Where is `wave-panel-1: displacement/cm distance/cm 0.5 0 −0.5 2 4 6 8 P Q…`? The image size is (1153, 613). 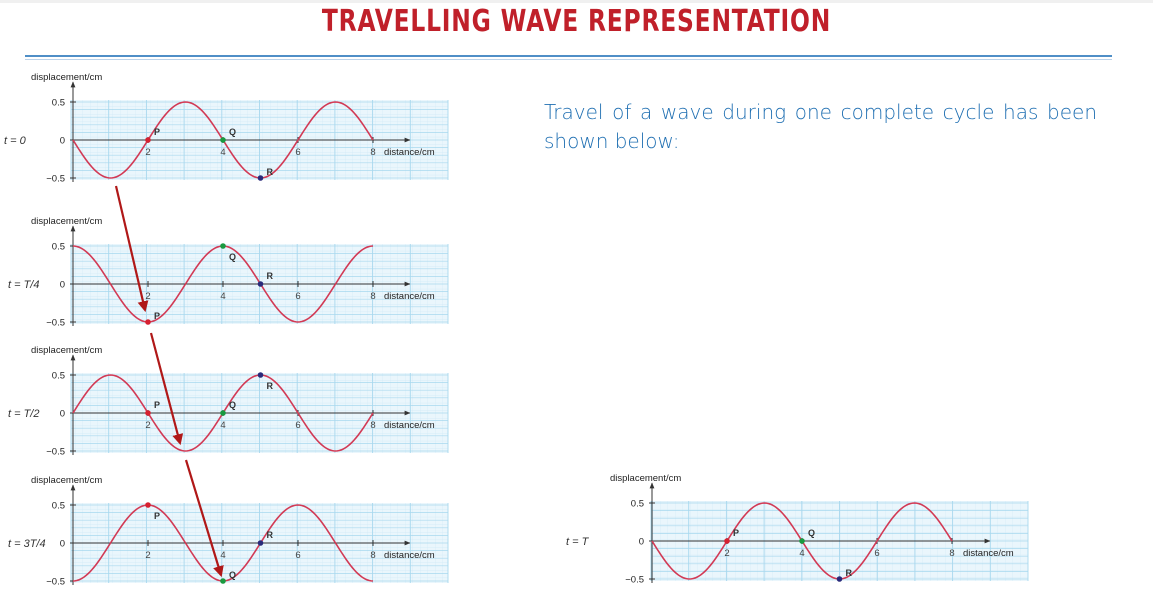 wave-panel-1: displacement/cm distance/cm 0.5 0 −0.5 2 4 6 8 P Q… is located at coordinates (228, 272).